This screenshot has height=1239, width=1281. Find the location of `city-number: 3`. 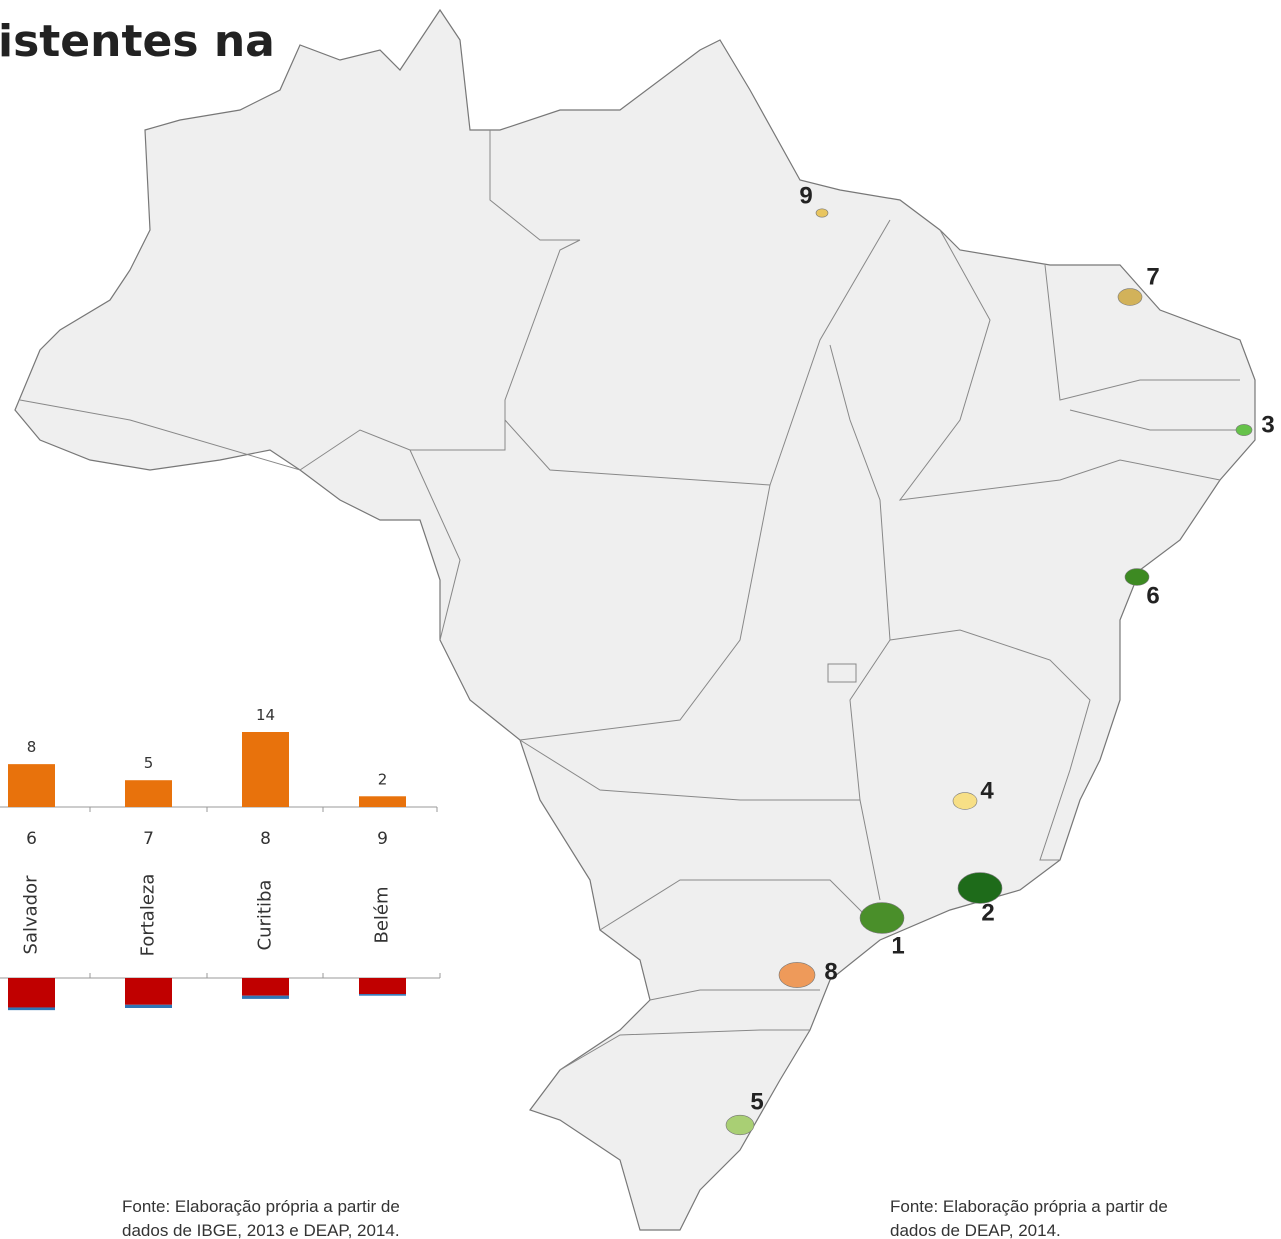

city-number: 3 is located at coordinates (1267, 424).